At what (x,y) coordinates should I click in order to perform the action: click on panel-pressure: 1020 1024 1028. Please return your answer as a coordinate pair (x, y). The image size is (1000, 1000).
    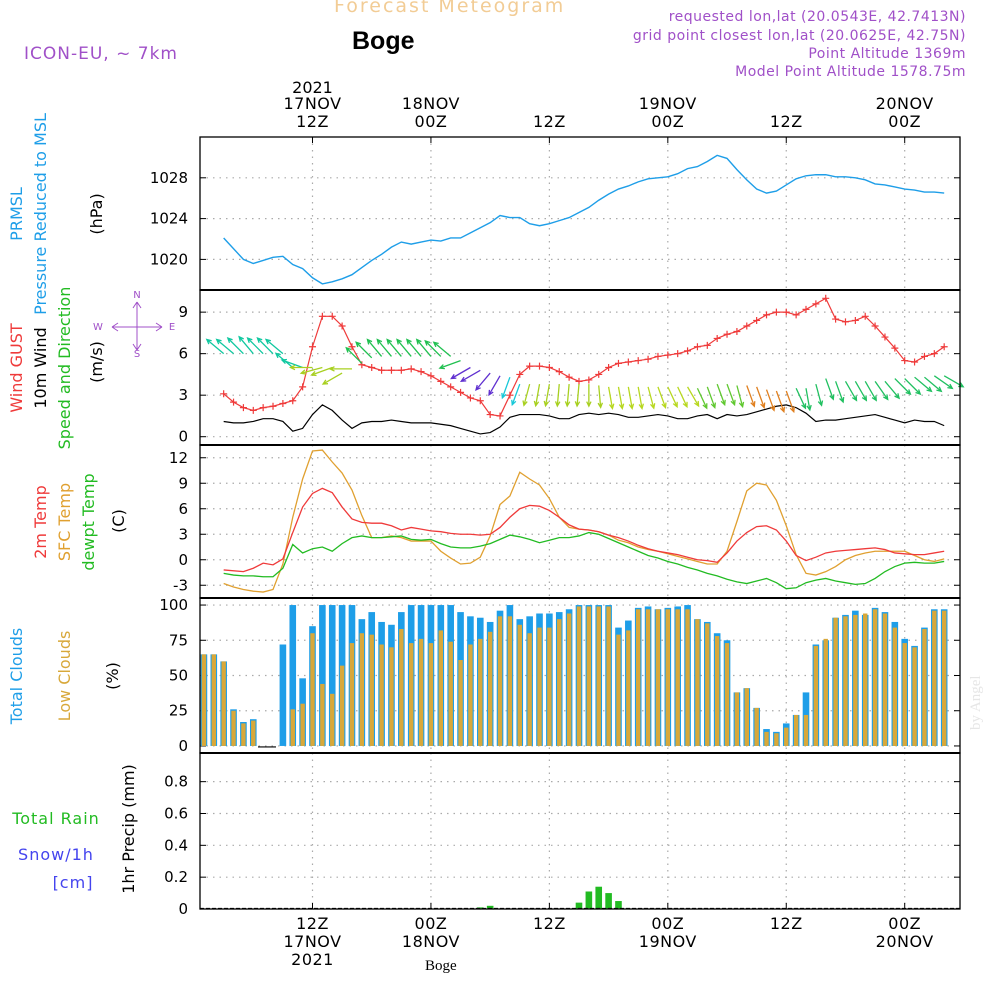
    Looking at the image, I should click on (555, 213).